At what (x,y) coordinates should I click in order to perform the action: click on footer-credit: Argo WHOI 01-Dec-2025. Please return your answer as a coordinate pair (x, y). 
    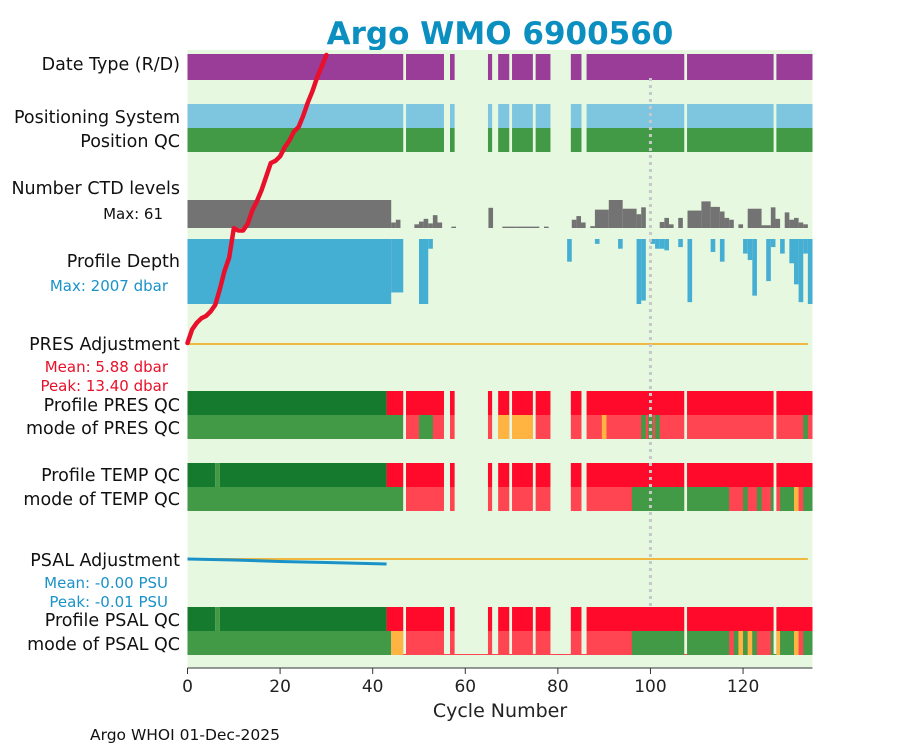
    Looking at the image, I should click on (185, 735).